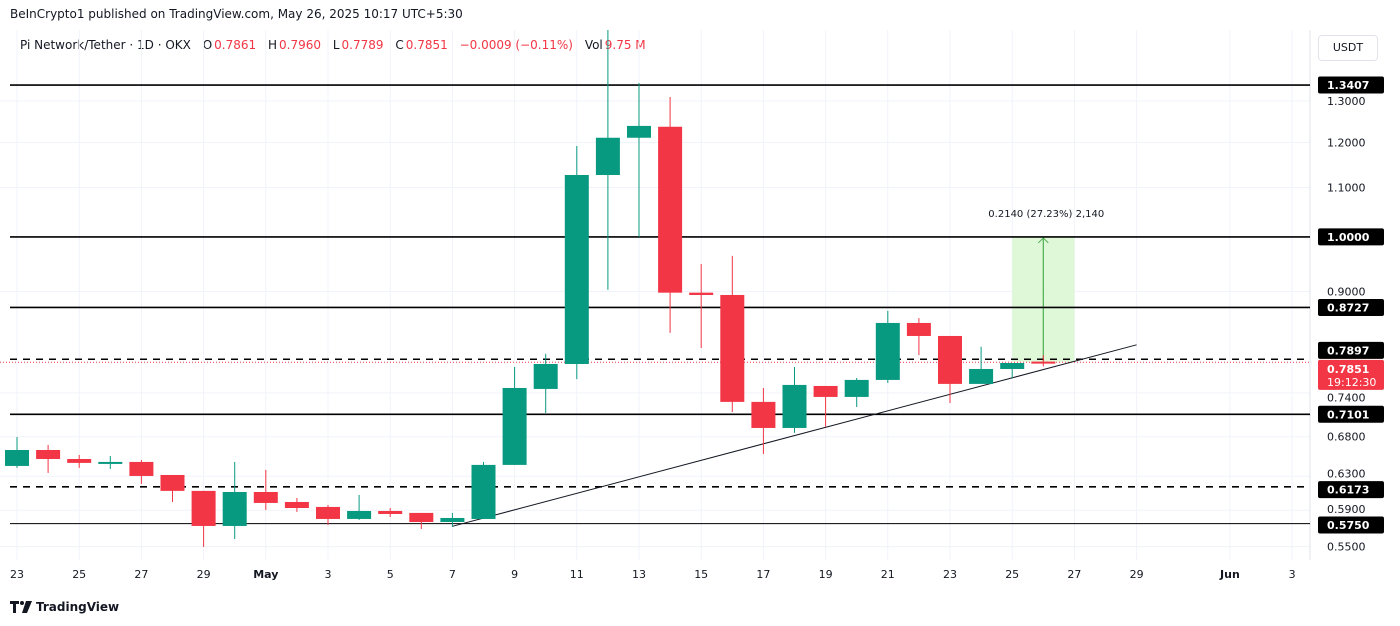 The height and width of the screenshot is (626, 1400). I want to click on level-price-label: 0.7897, so click(1348, 350).